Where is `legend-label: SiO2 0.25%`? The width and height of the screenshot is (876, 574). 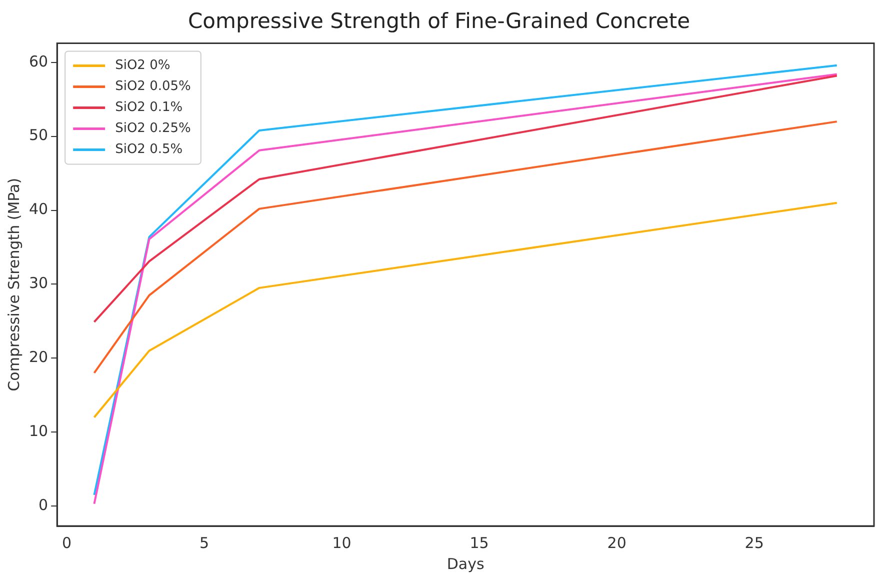 legend-label: SiO2 0.25% is located at coordinates (153, 128).